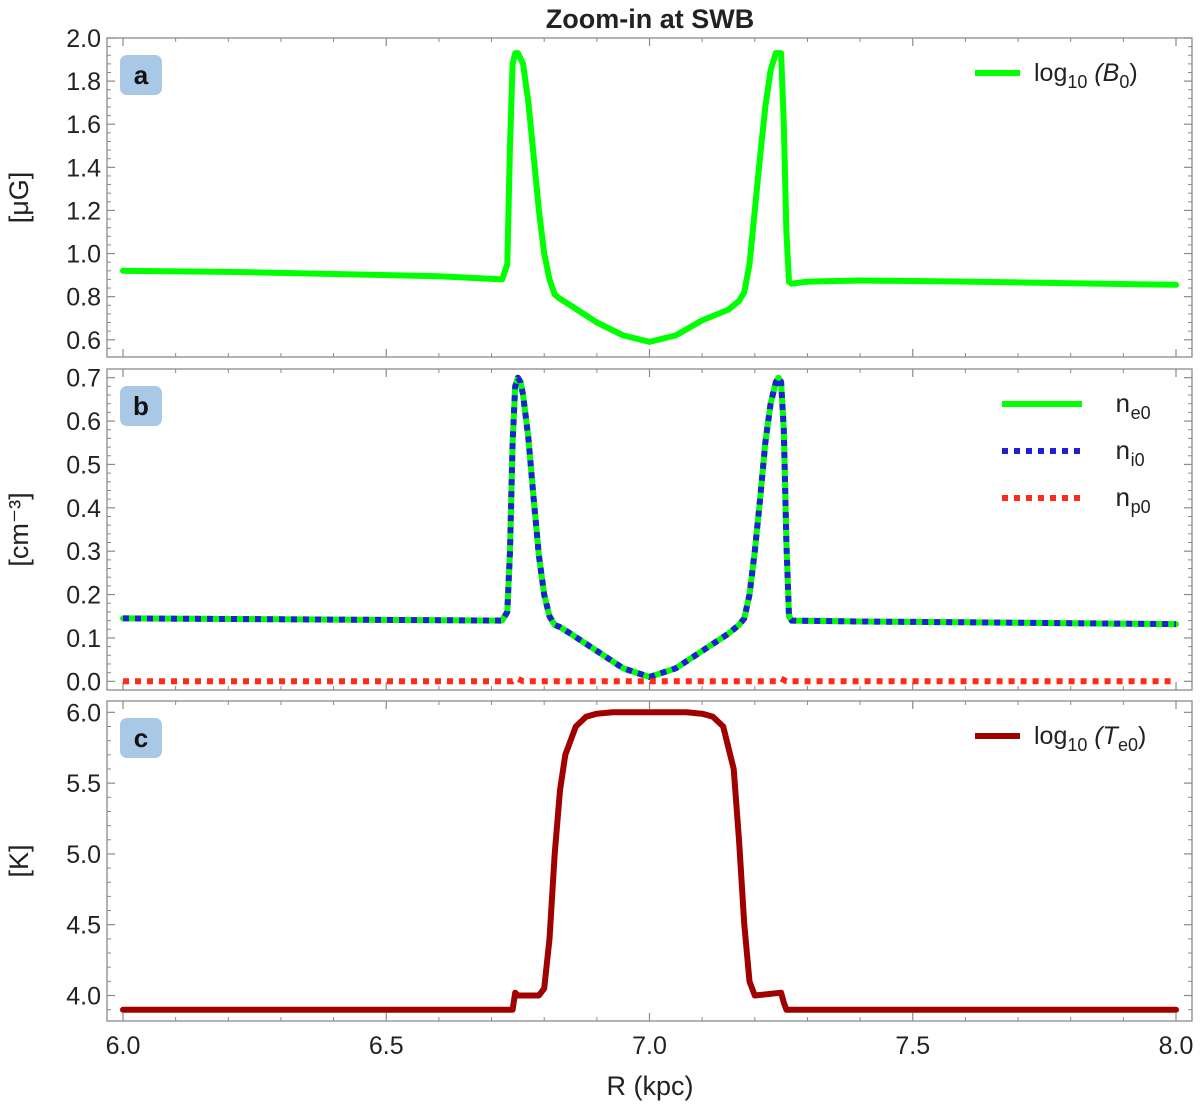  I want to click on panel-badge-label: c, so click(141, 738).